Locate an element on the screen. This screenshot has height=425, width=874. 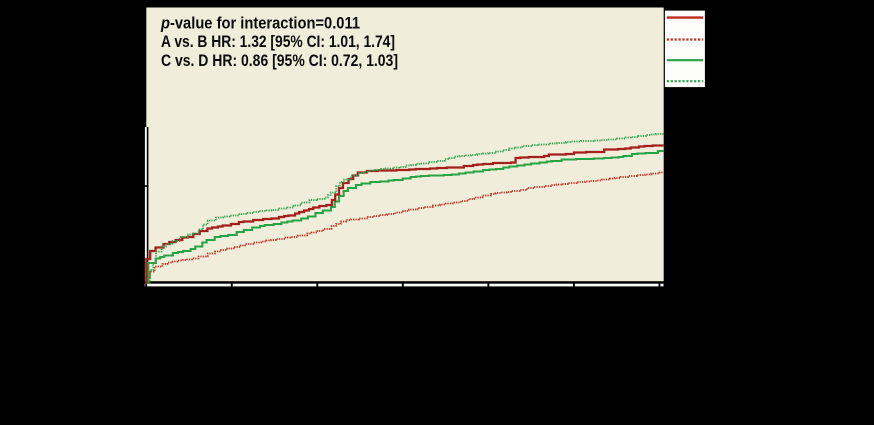
svg-text: p-value for interaction=0.011 is located at coordinates (260, 23).